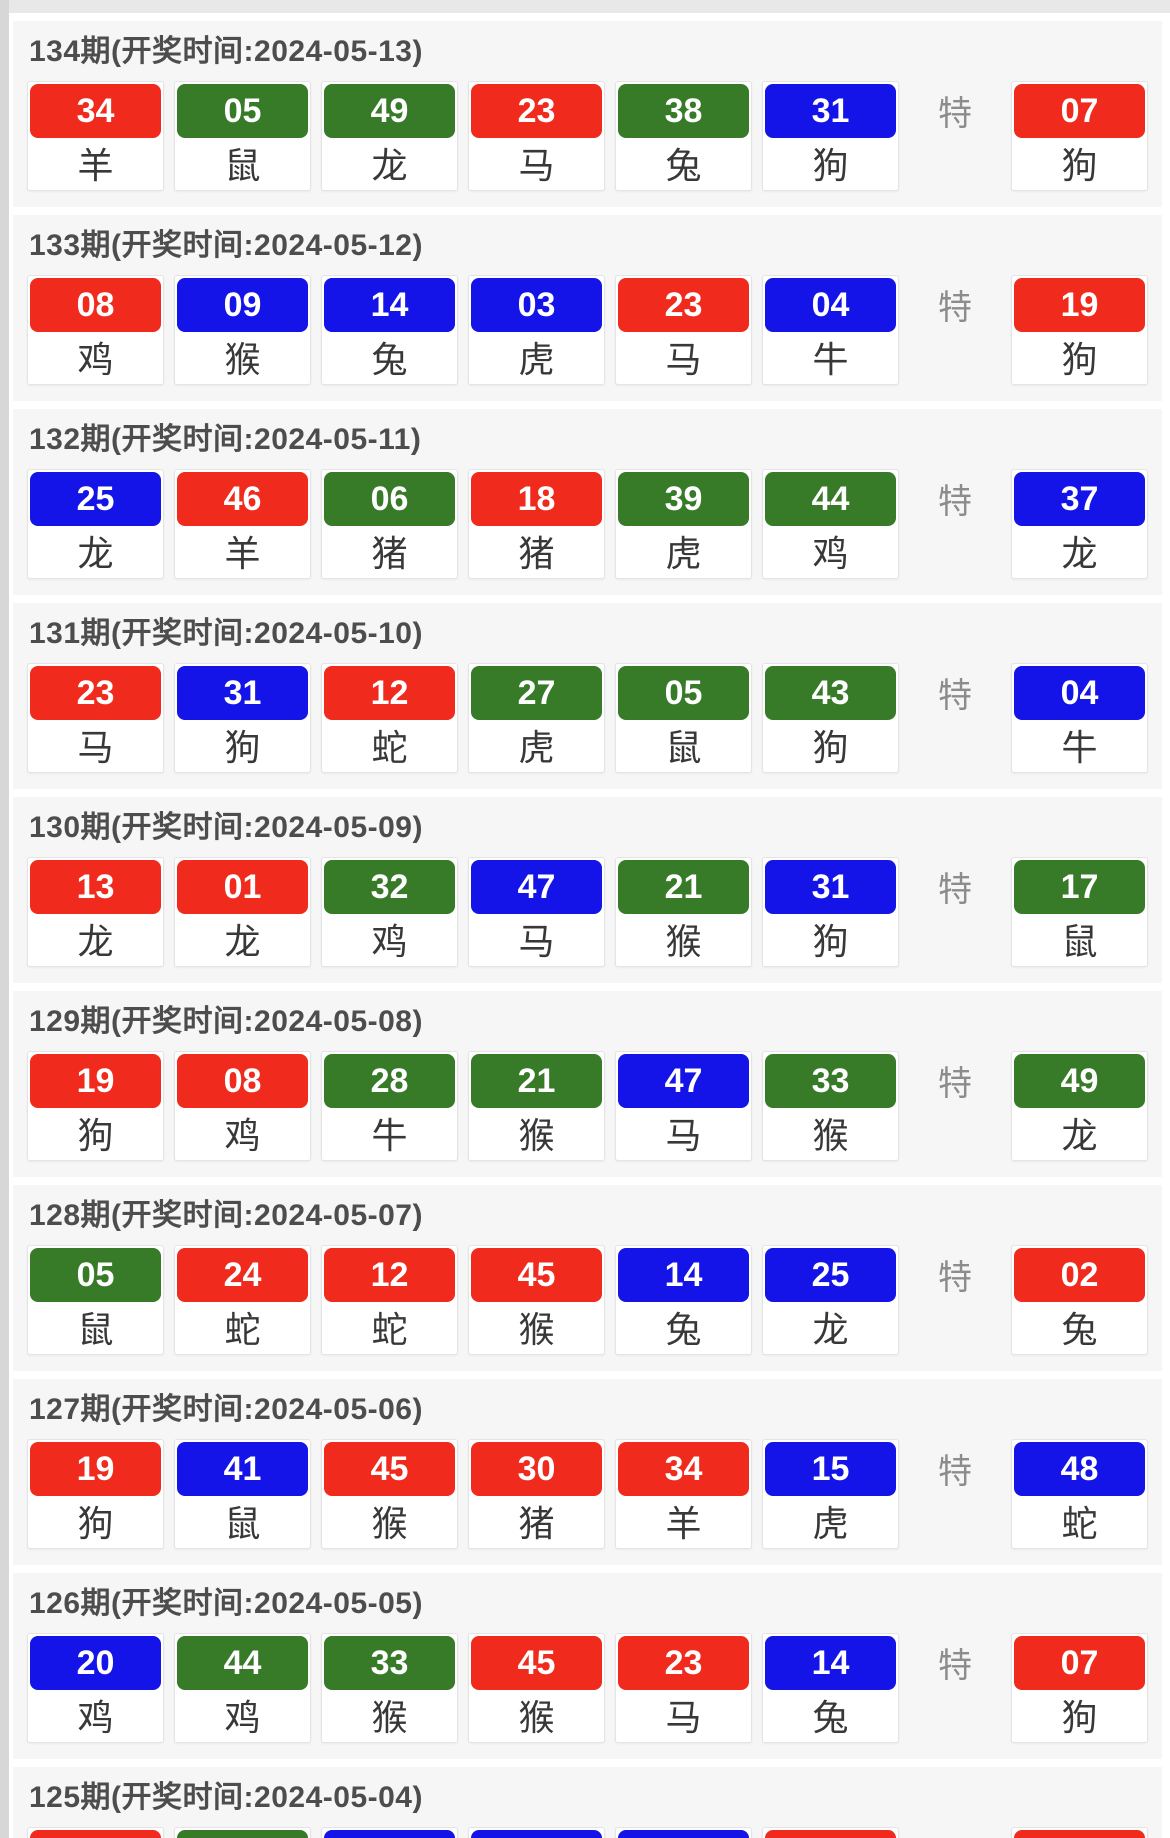 The image size is (1170, 1838). Describe the element at coordinates (1079, 1275) in the screenshot. I see `ball-number: 02` at that location.